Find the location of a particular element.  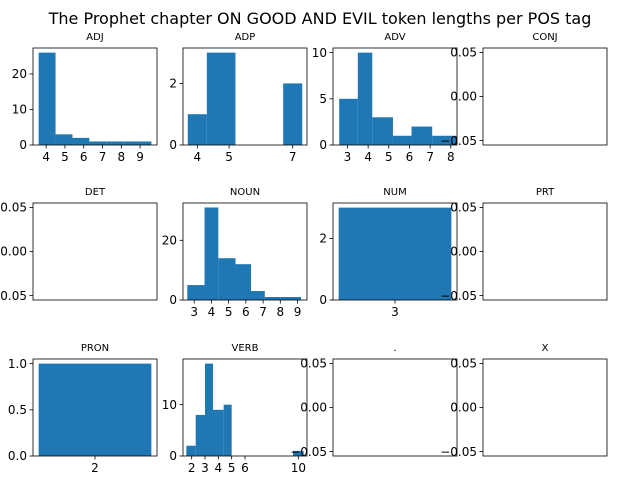

subplot-title: CONJ is located at coordinates (544, 37).